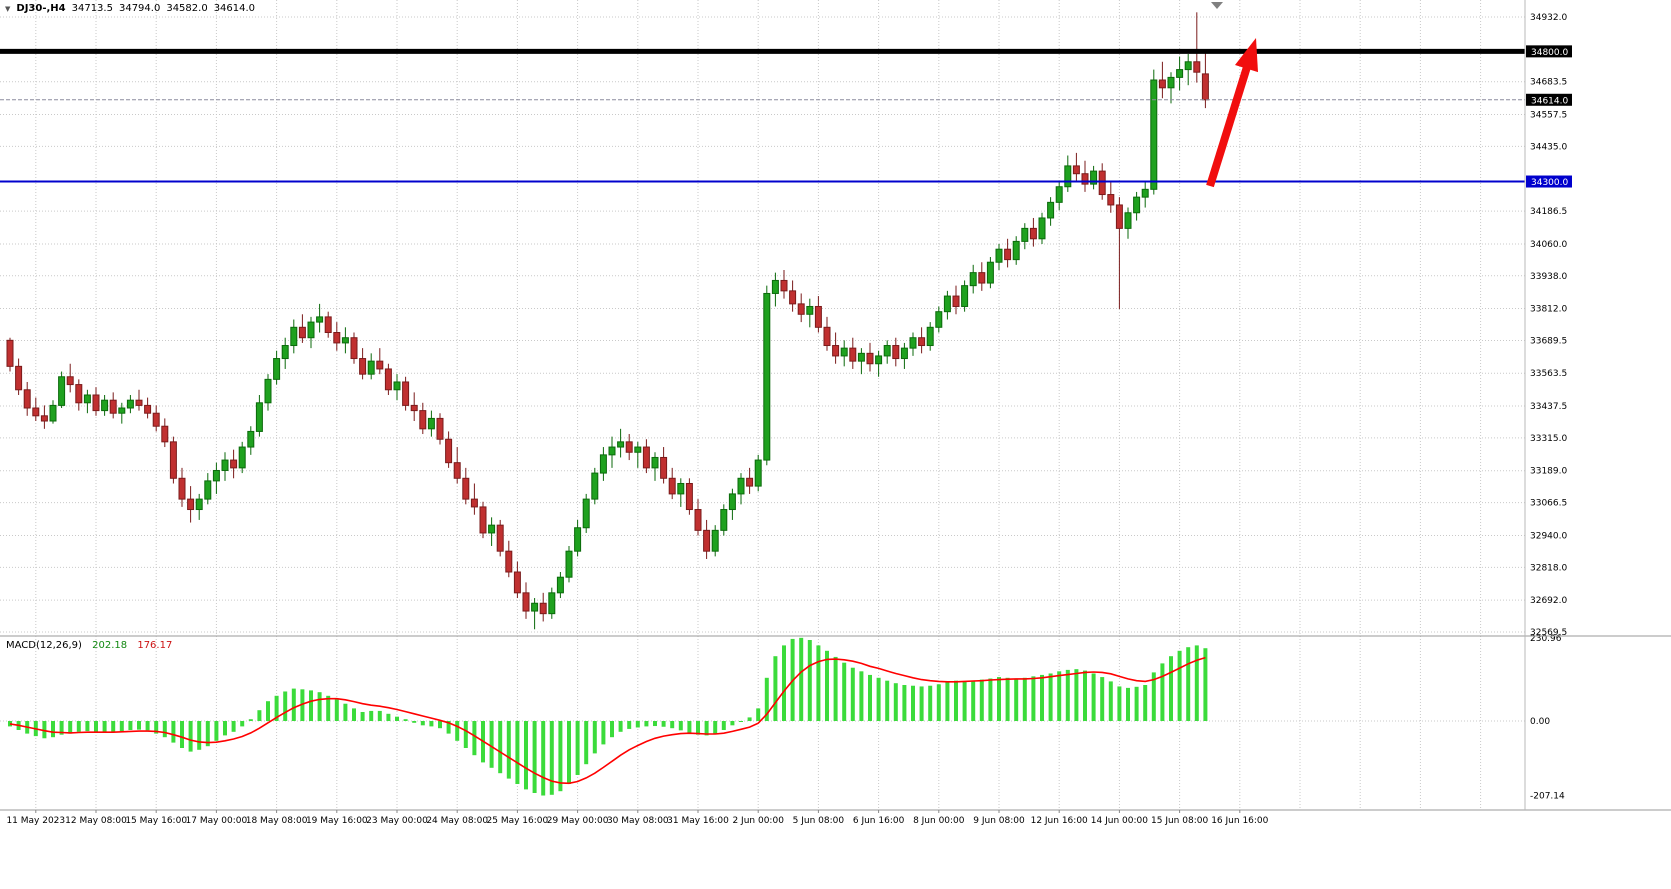  I want to click on price-axis-label: 34060.0, so click(1548, 245).